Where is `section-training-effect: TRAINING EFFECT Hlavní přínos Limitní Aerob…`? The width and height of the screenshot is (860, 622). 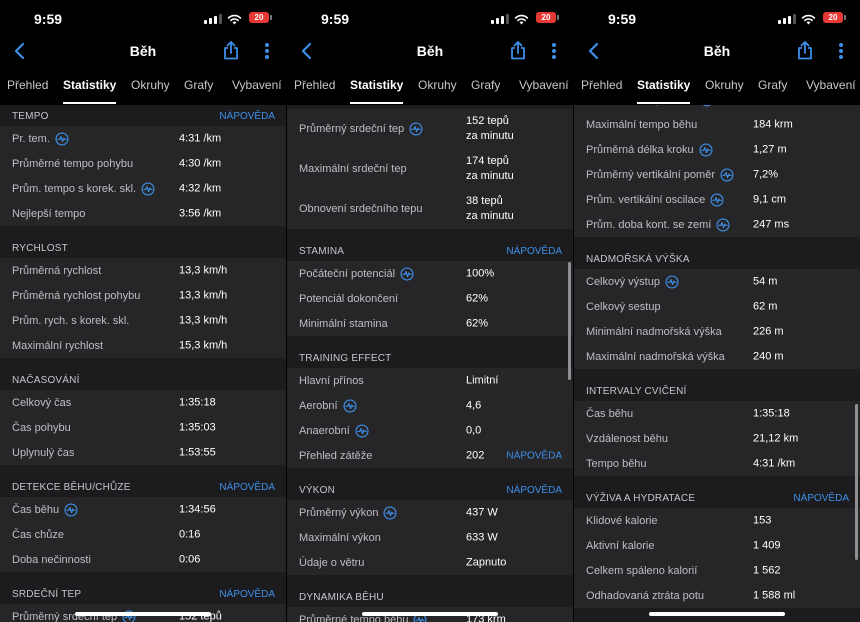 section-training-effect: TRAINING EFFECT Hlavní přínos Limitní Aerob… is located at coordinates (430, 402).